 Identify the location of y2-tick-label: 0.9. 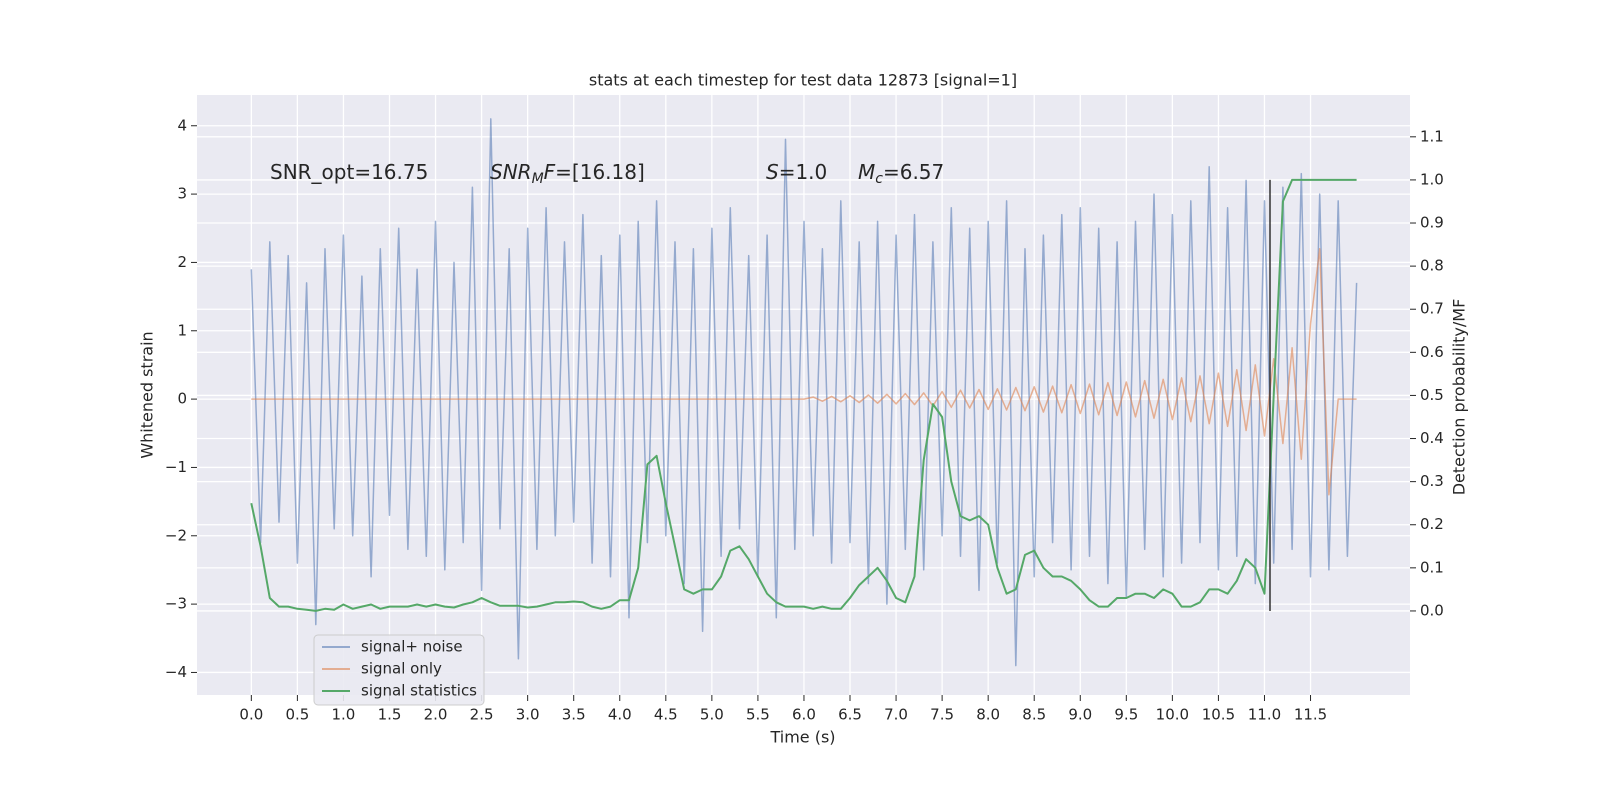
(1432, 223).